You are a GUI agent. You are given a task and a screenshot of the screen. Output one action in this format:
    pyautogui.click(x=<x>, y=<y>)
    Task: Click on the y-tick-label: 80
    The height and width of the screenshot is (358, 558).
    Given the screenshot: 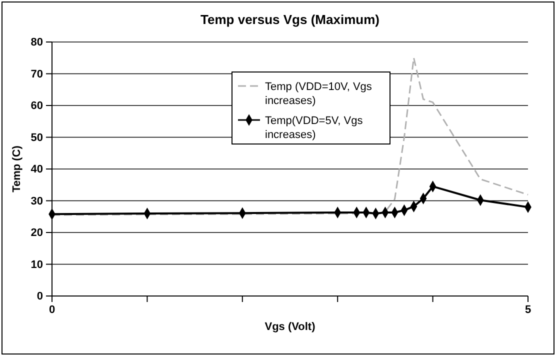 What is the action you would take?
    pyautogui.click(x=36, y=42)
    